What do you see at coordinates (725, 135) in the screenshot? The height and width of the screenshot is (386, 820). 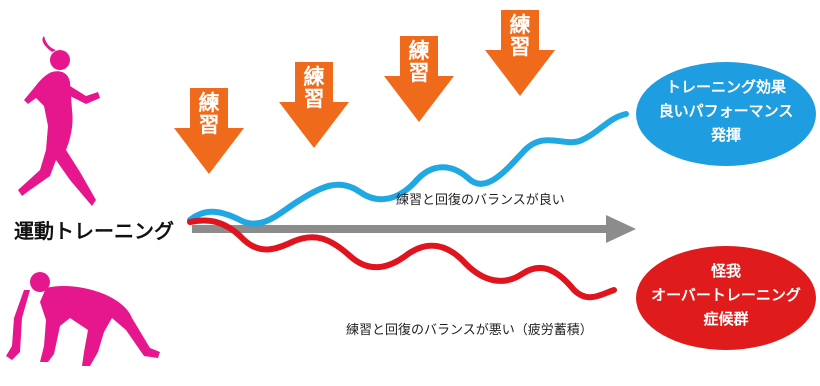 I see `good-result-line-3: 発揮` at bounding box center [725, 135].